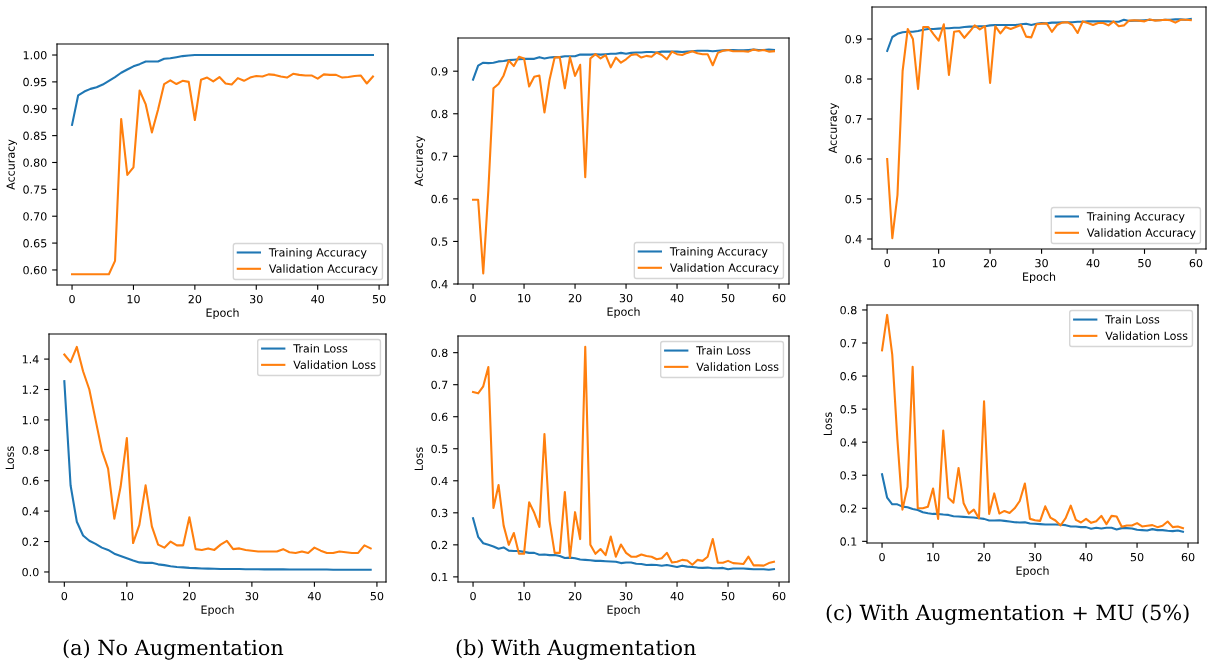  I want to click on y-tick-label: 0.9, so click(439, 71).